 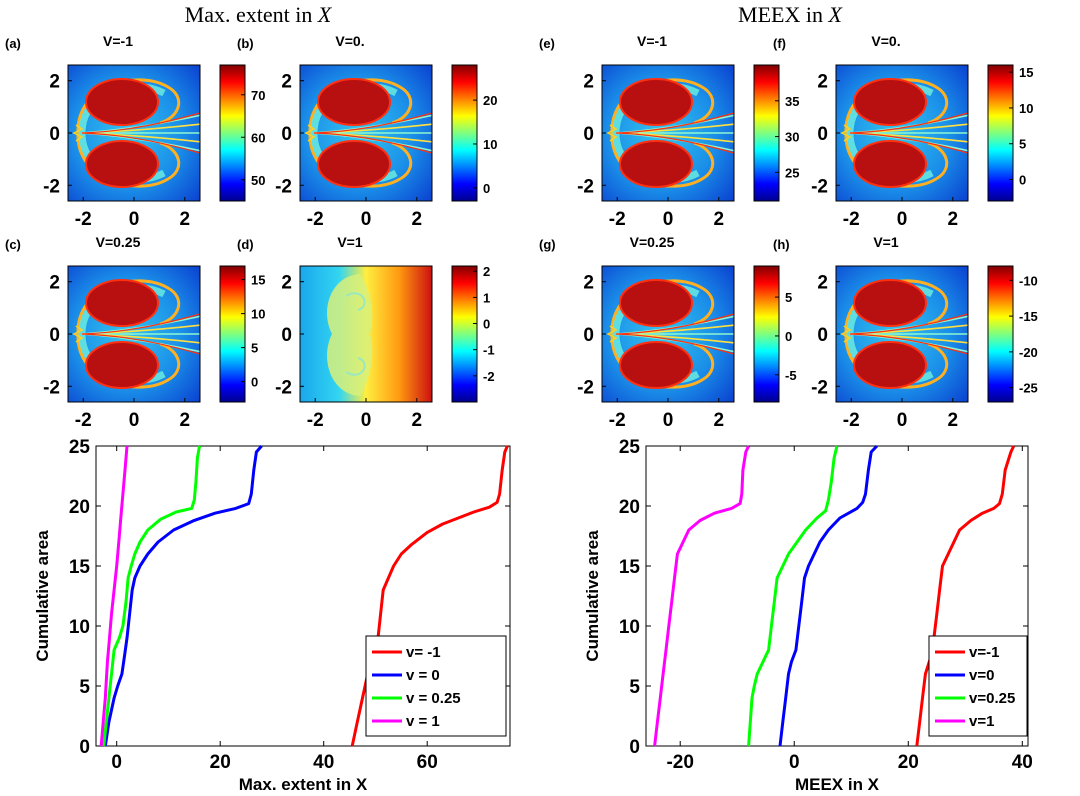 I want to click on legend-entry: v = 0, so click(x=423, y=675).